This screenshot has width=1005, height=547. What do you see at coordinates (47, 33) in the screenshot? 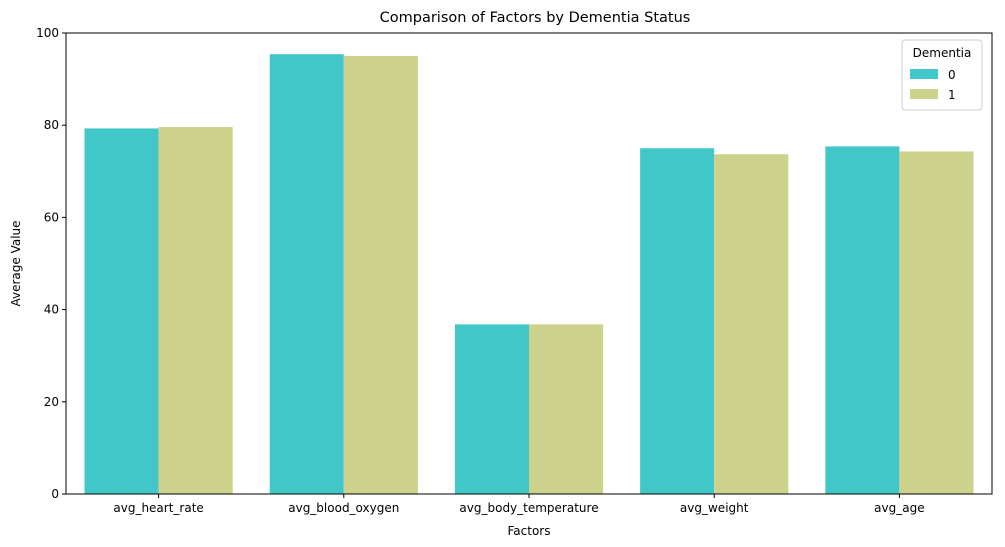
I see `y-tick-label: 100` at bounding box center [47, 33].